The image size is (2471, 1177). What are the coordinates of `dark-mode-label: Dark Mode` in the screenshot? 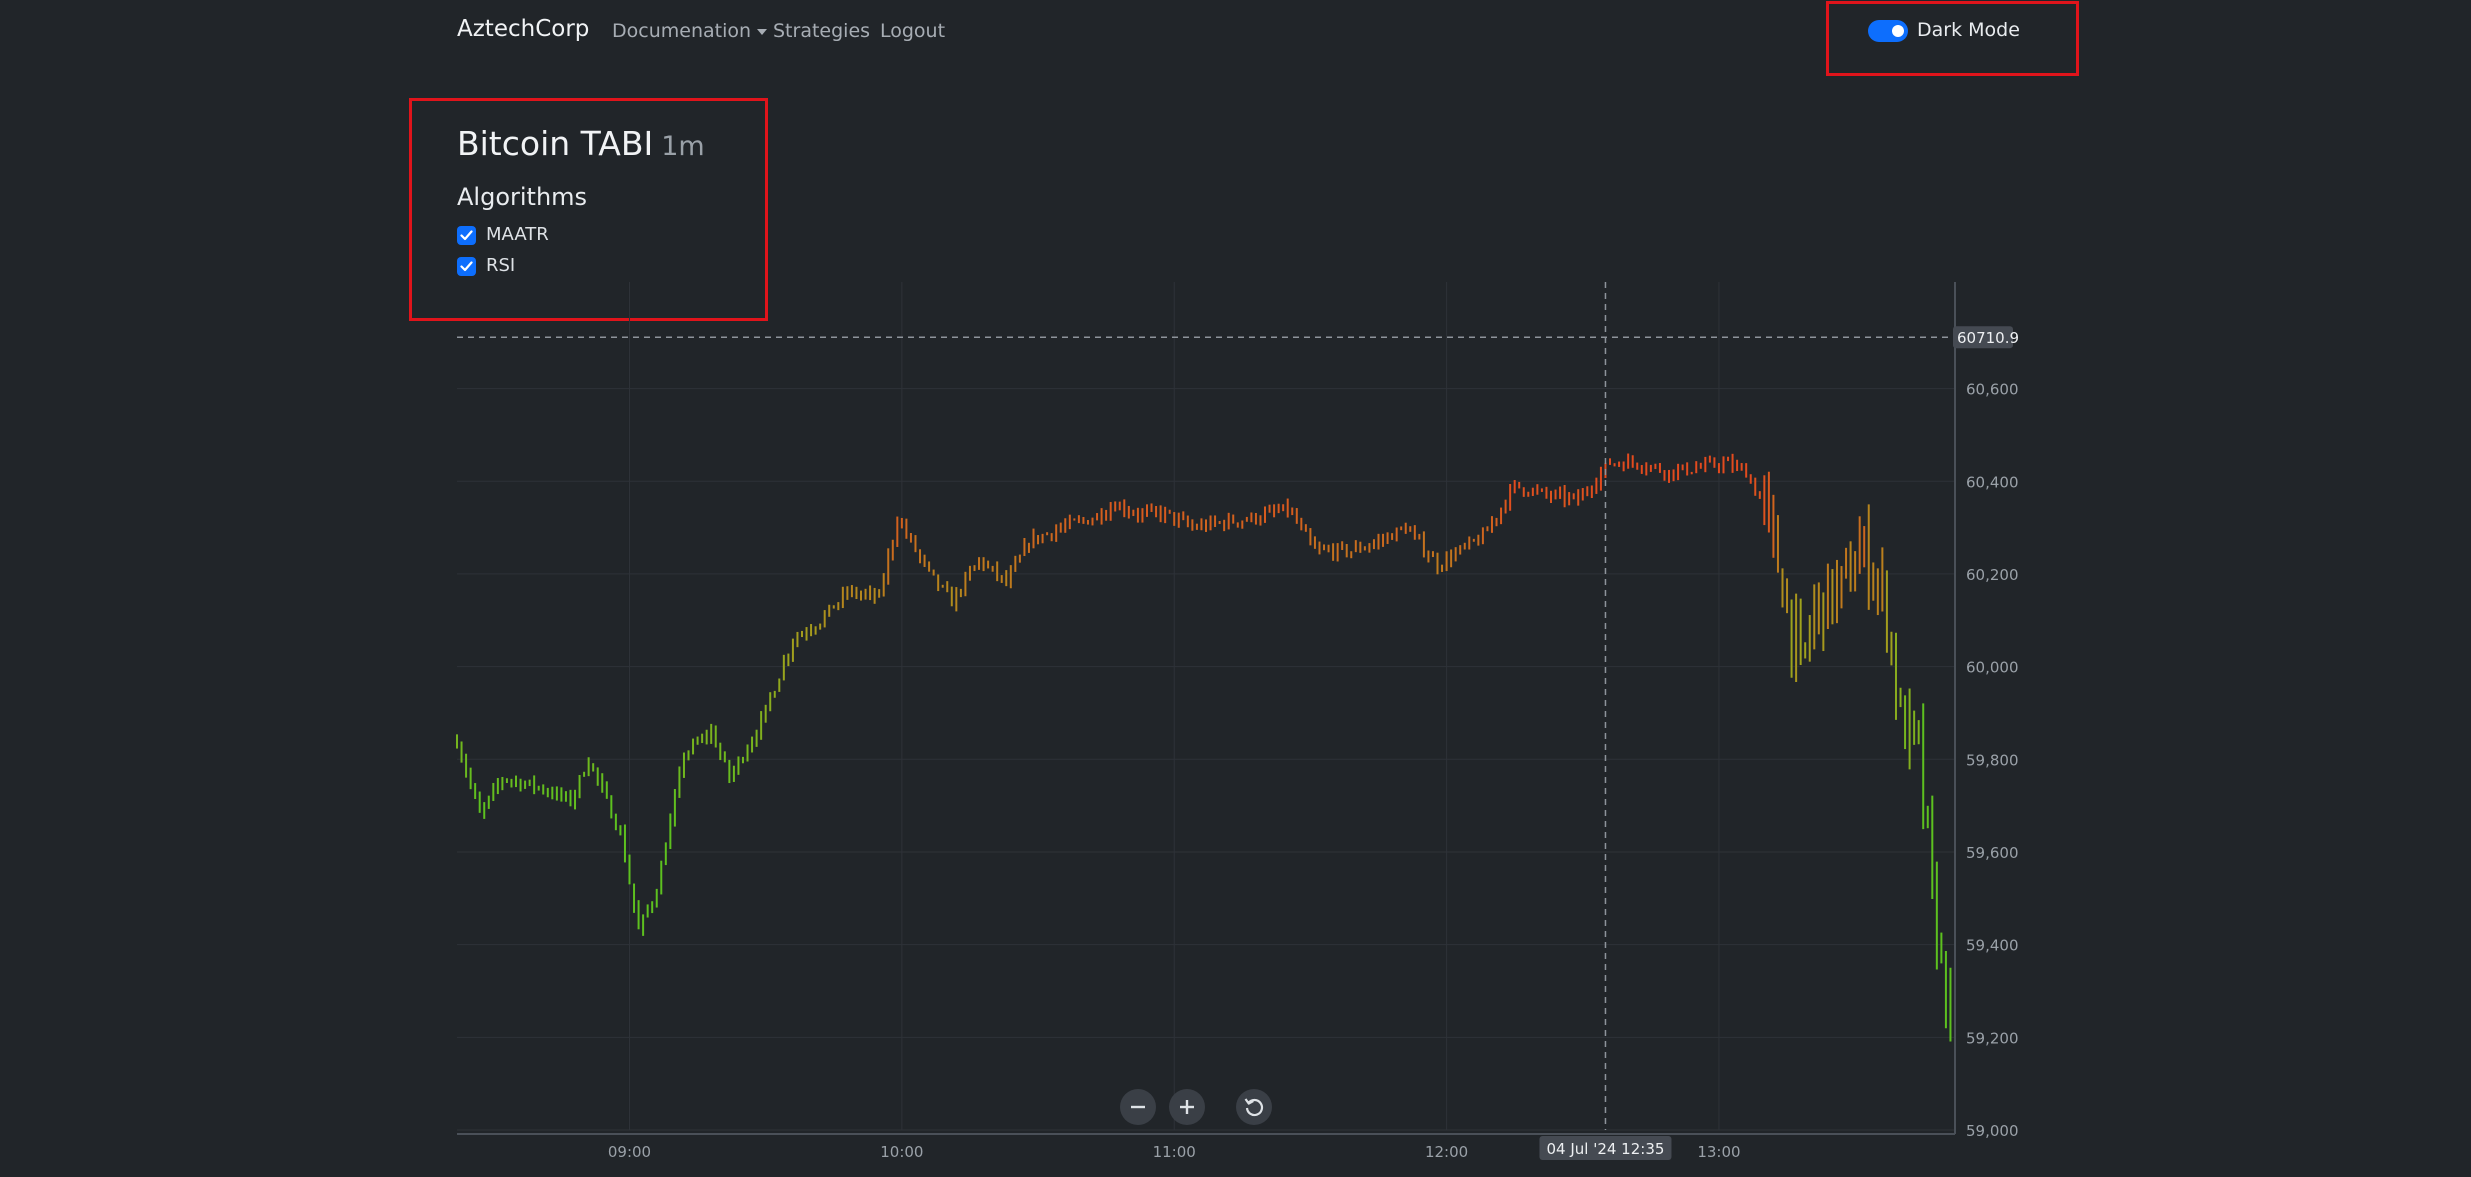 It's located at (1968, 30).